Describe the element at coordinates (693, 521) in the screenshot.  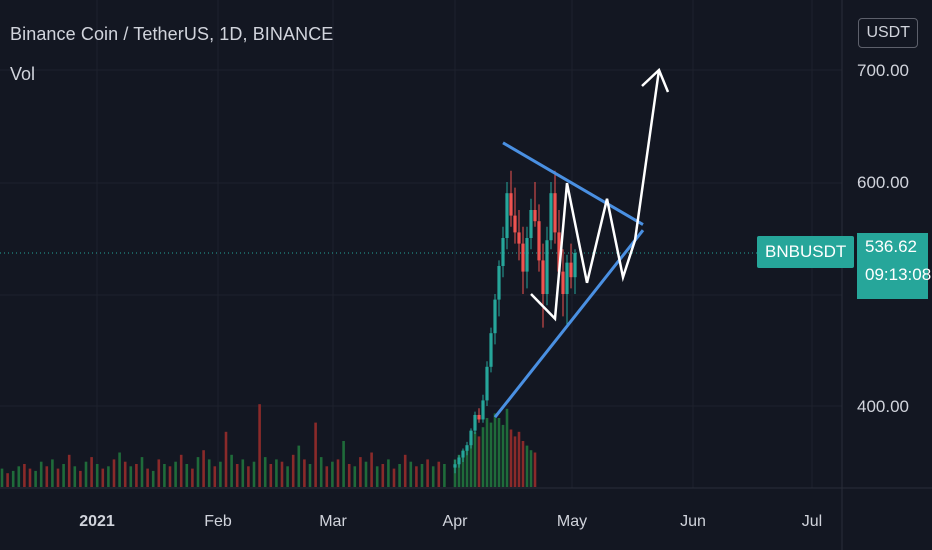
I see `x-tick-label: Jun` at that location.